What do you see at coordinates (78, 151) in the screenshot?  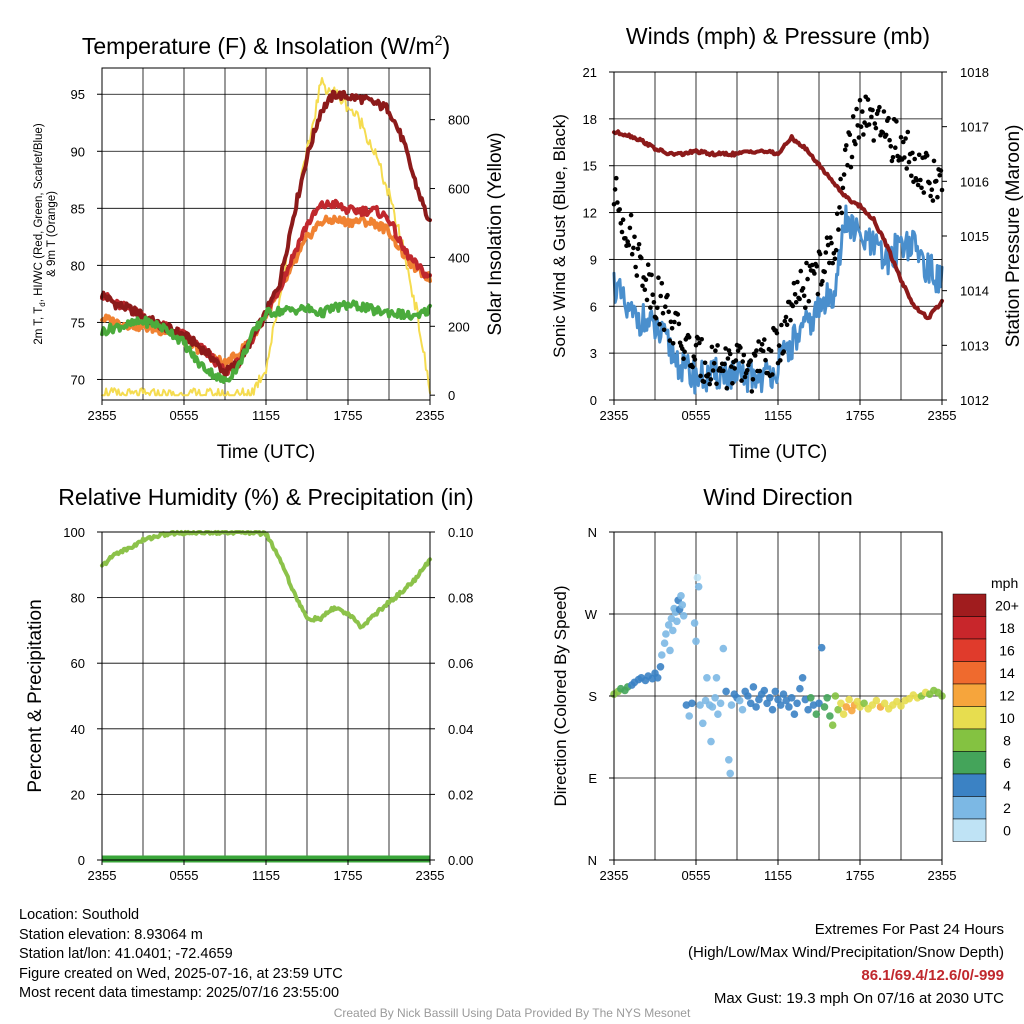 I see `temperature-y-tick-label: 90` at bounding box center [78, 151].